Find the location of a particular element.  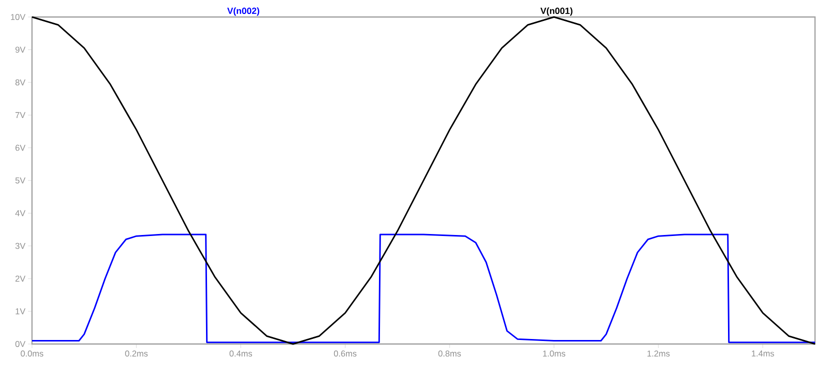

x-tick-label: 0.6ms is located at coordinates (345, 353).